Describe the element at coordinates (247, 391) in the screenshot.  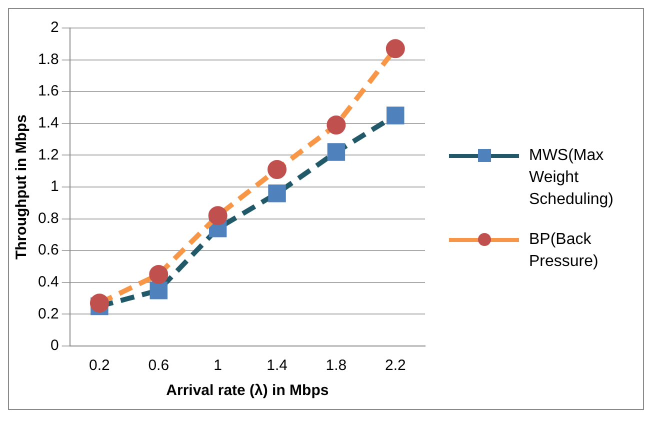
I see `x-axis-title: Arrival rate (λ) in Mbps` at that location.